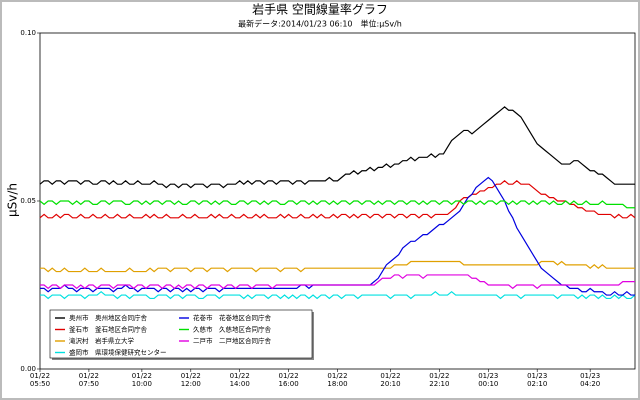  Describe the element at coordinates (190, 380) in the screenshot. I see `x-tick-label: 01/22 12:00` at that location.